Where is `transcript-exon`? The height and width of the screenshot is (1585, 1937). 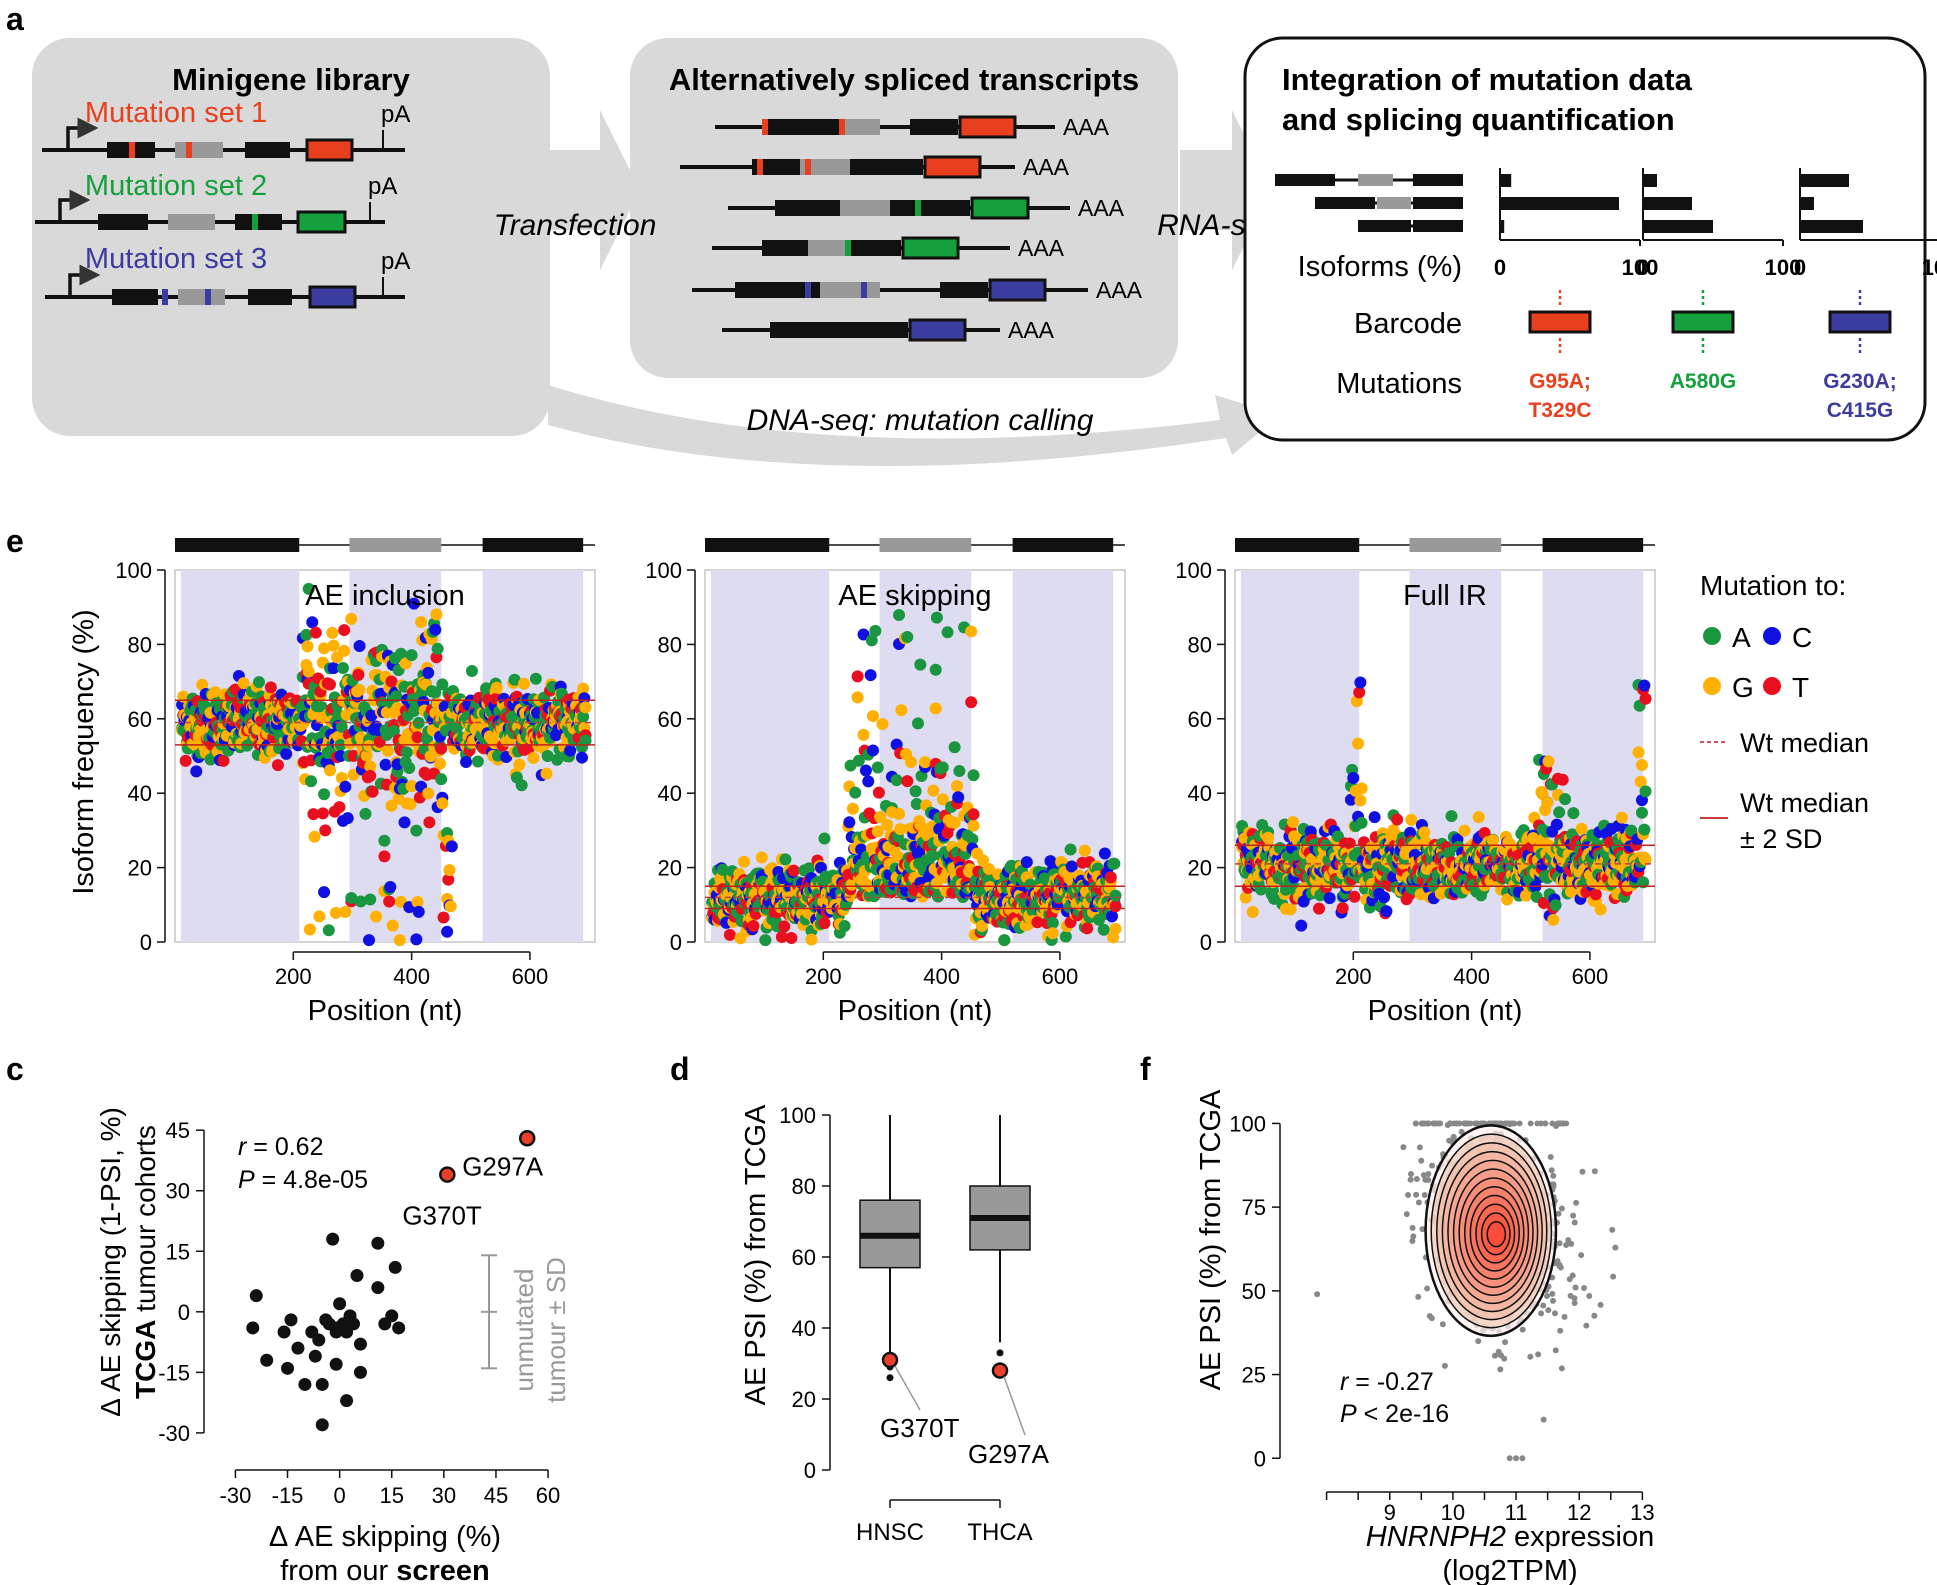
transcript-exon is located at coordinates (964, 290).